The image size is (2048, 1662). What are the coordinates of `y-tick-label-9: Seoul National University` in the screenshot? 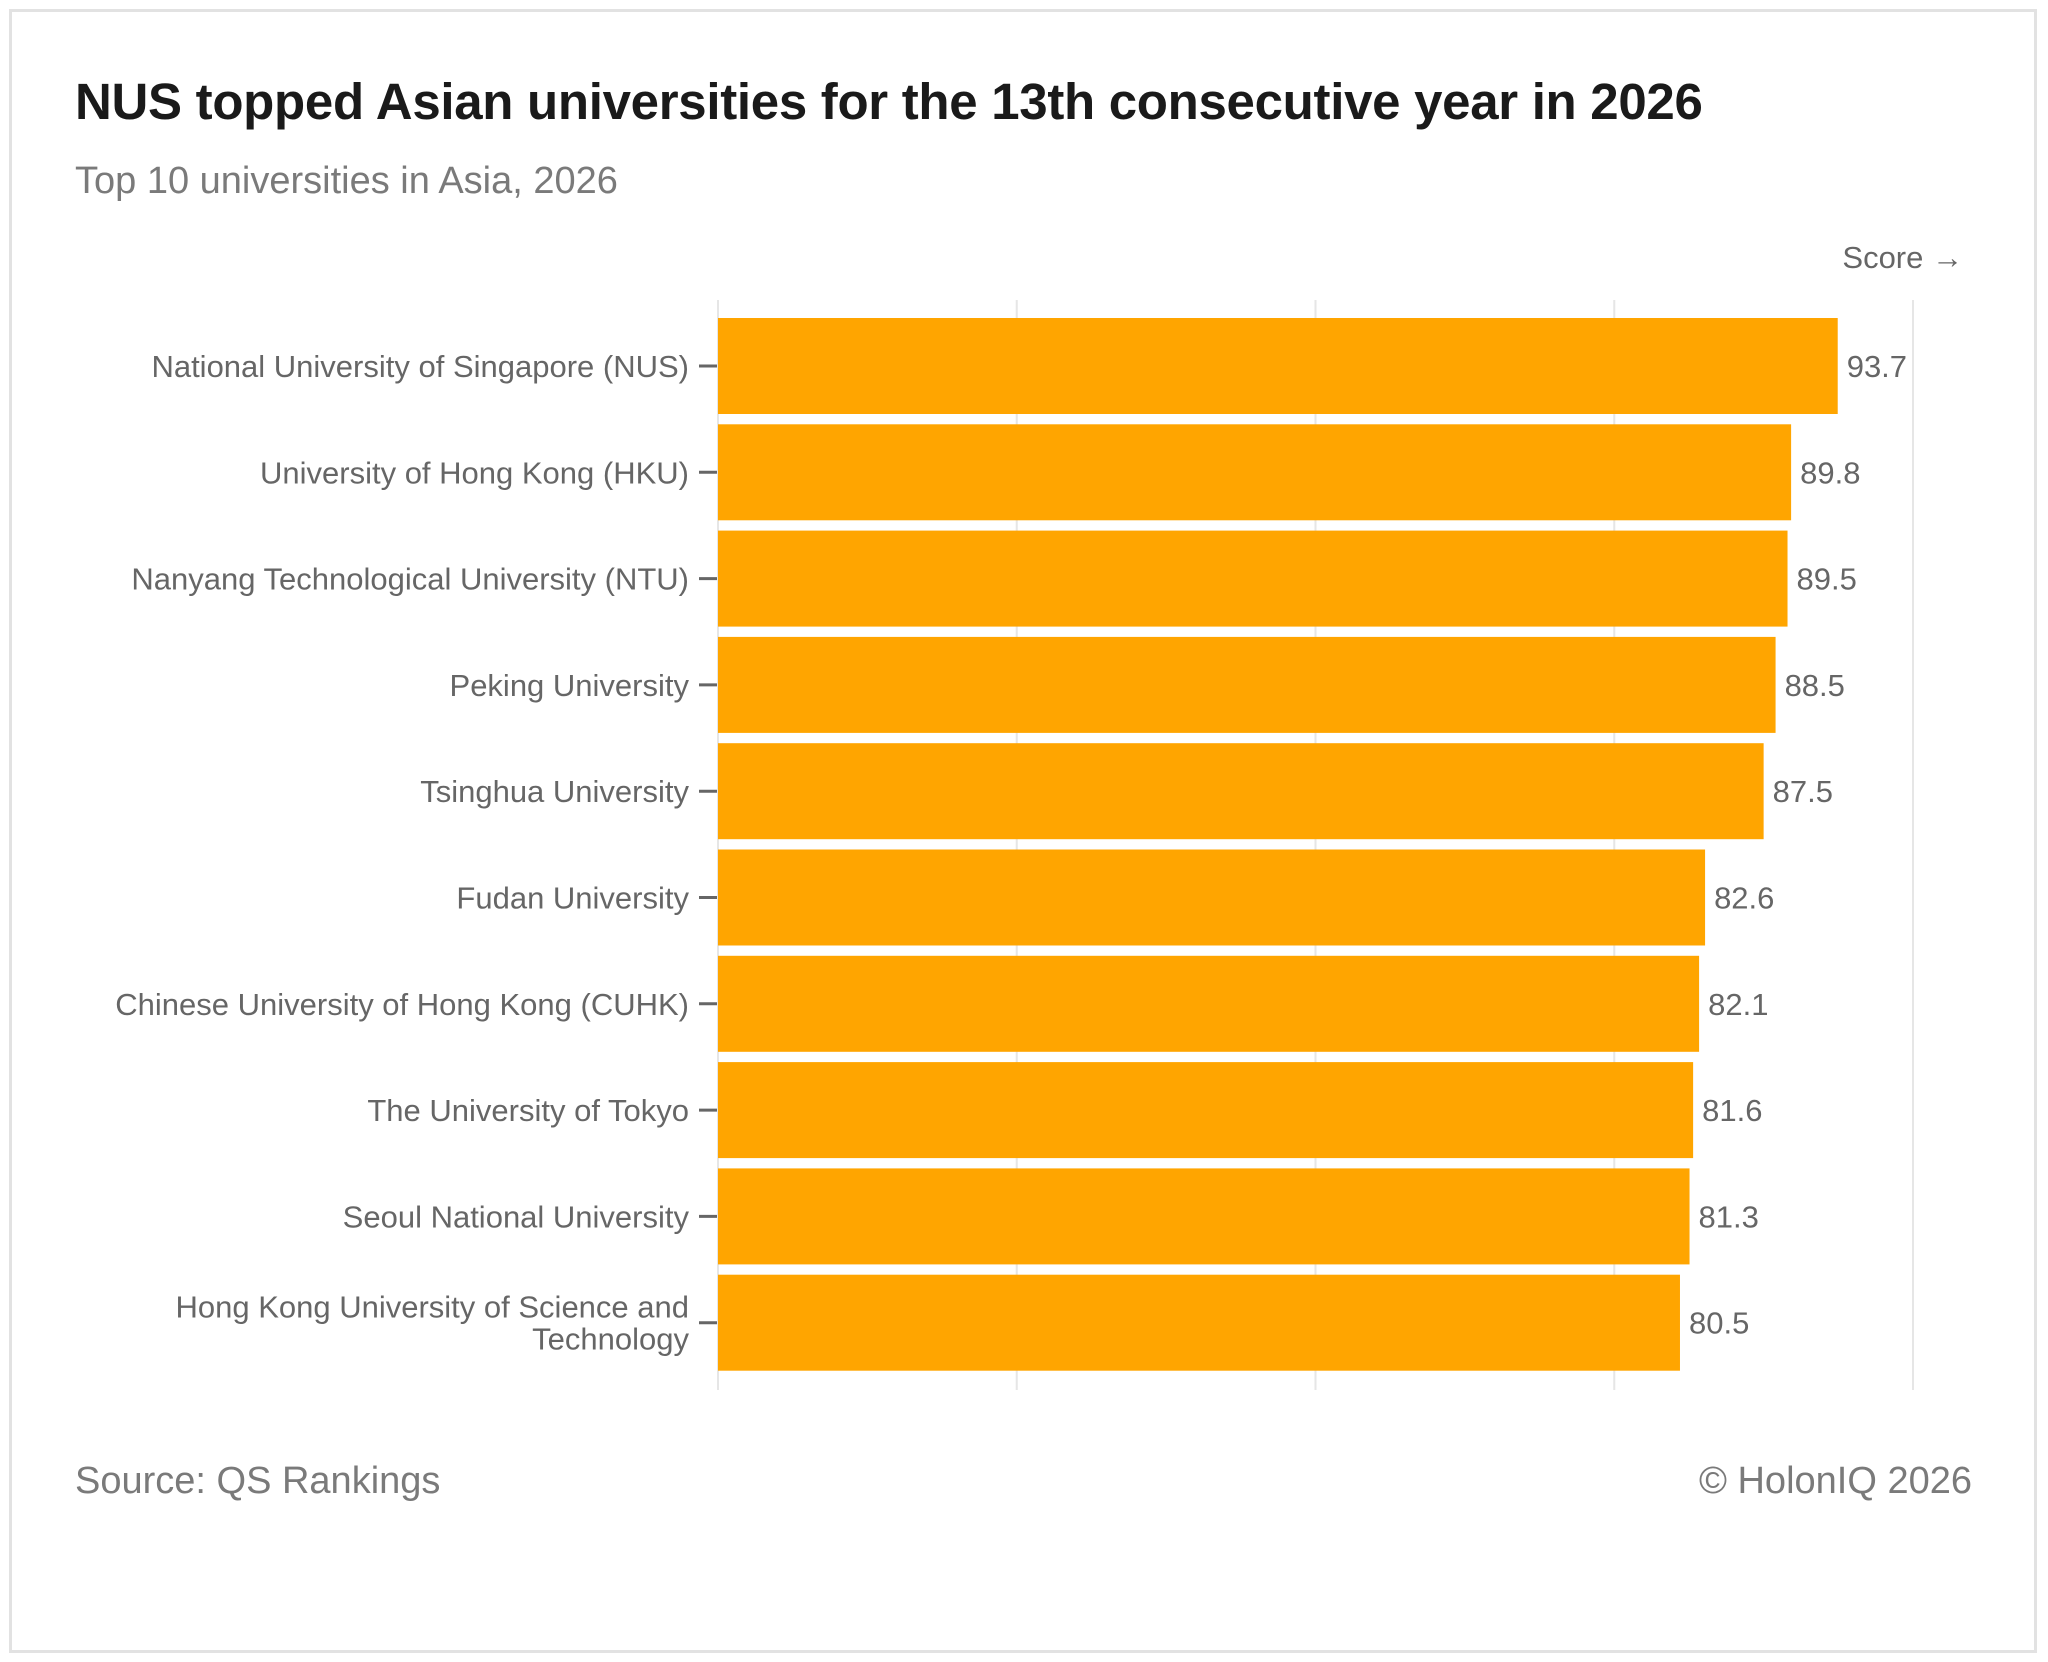 It's located at (516, 1216).